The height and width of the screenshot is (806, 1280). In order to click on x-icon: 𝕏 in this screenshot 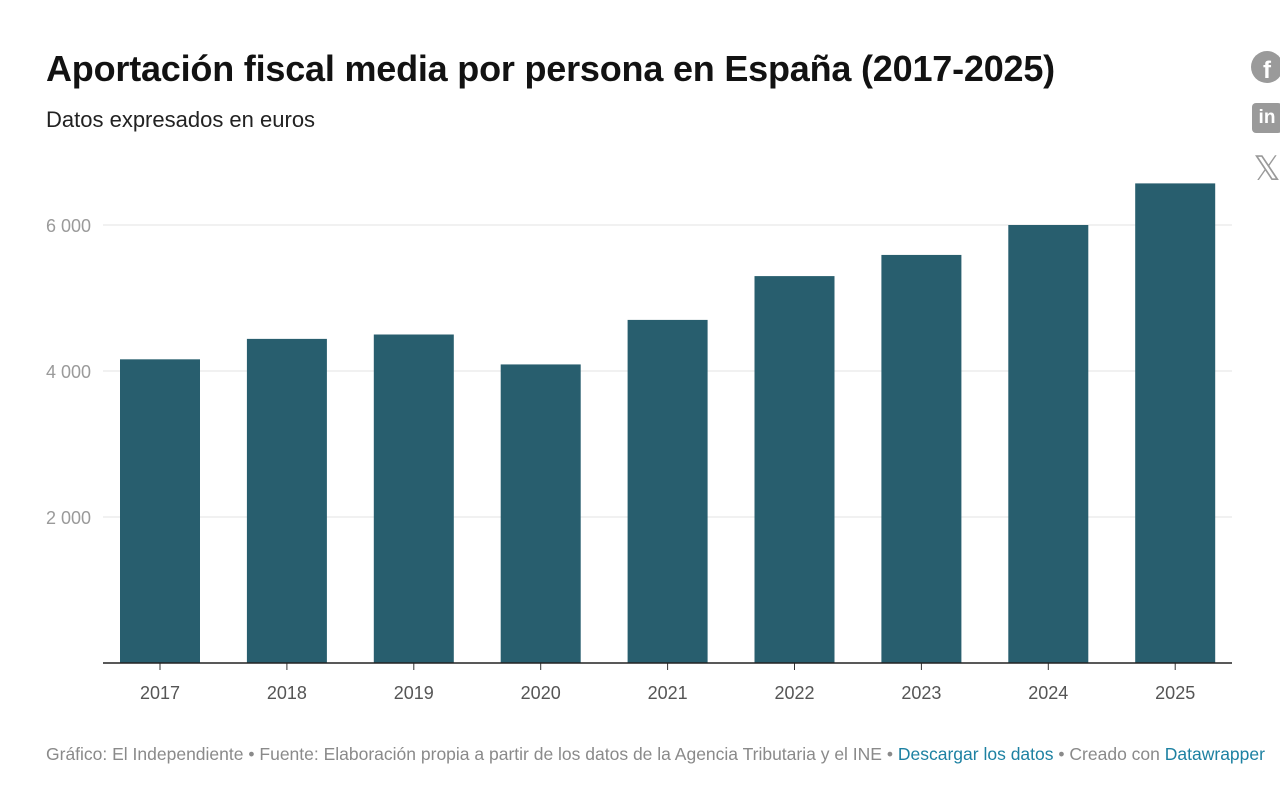, I will do `click(1266, 169)`.